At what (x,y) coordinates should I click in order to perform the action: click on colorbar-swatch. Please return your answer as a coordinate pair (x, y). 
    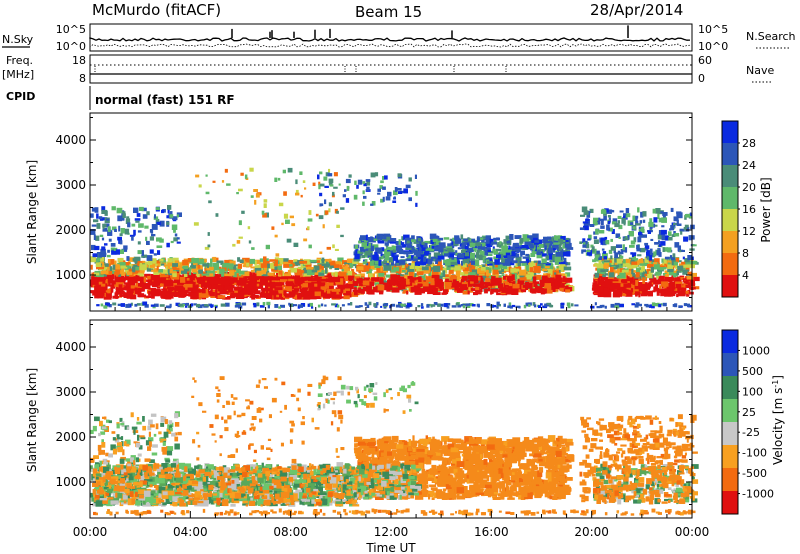
    Looking at the image, I should click on (730, 154).